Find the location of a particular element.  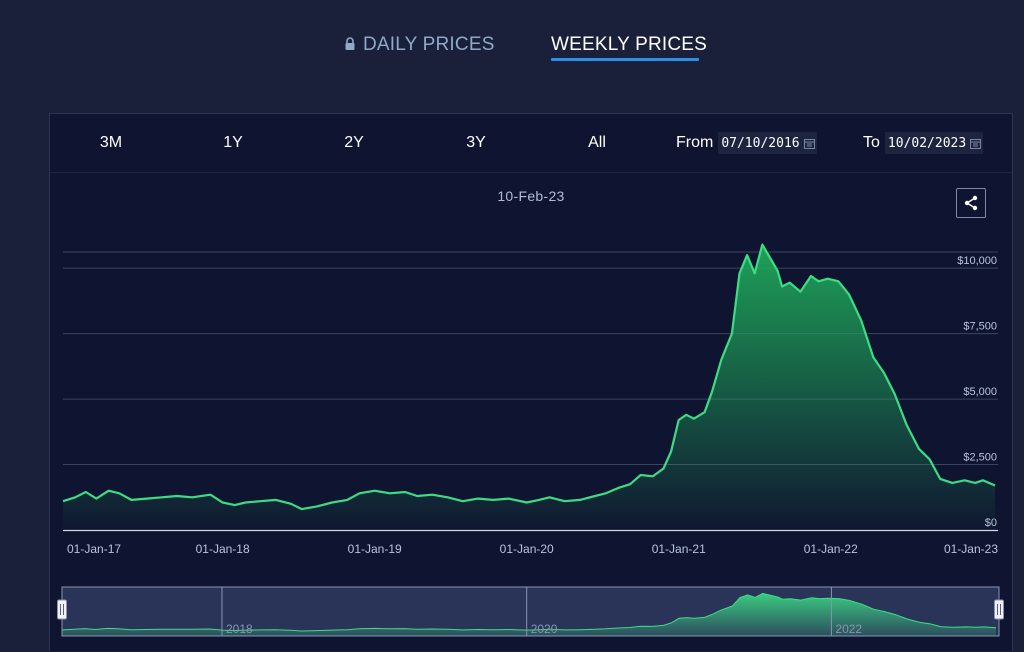

to-date-input: 10/02/2023 is located at coordinates (934, 143).